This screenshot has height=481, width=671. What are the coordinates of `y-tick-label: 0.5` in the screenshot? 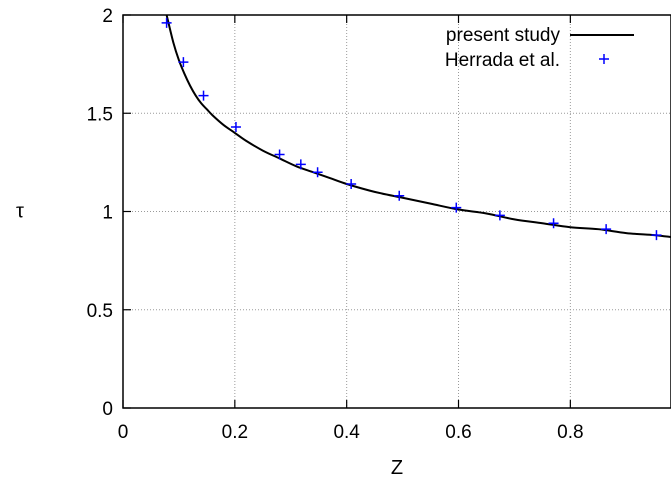 It's located at (100, 311).